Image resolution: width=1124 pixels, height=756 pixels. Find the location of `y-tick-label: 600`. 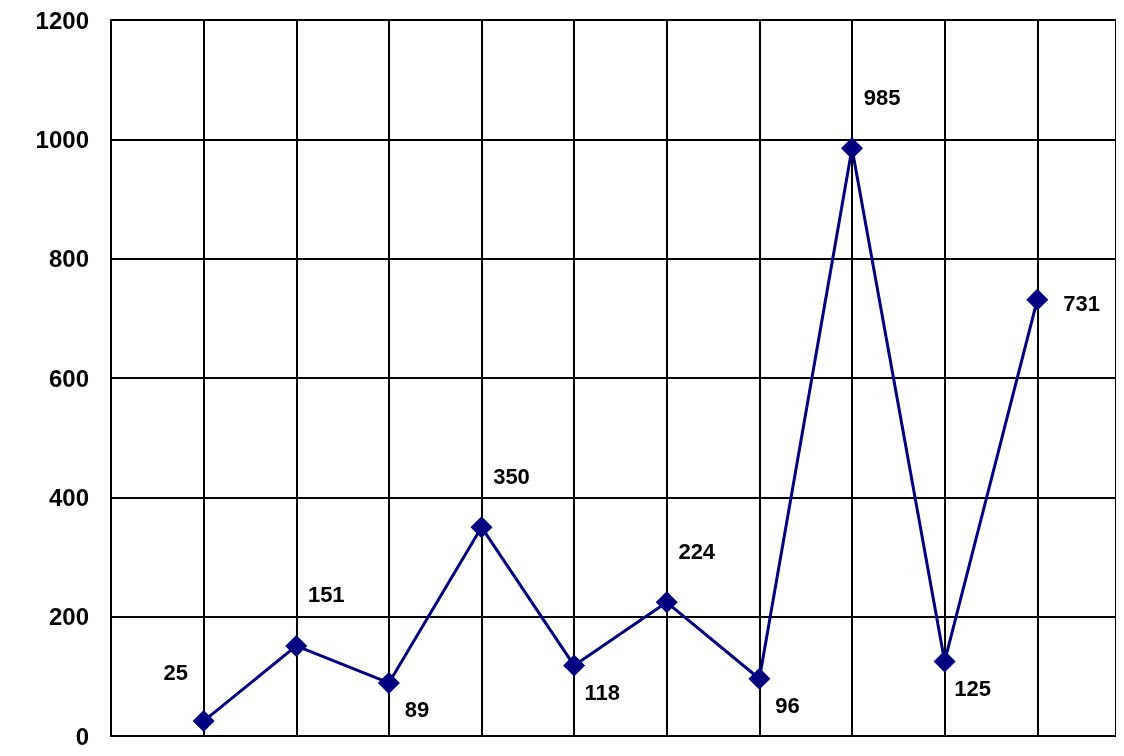

y-tick-label: 600 is located at coordinates (68, 378).